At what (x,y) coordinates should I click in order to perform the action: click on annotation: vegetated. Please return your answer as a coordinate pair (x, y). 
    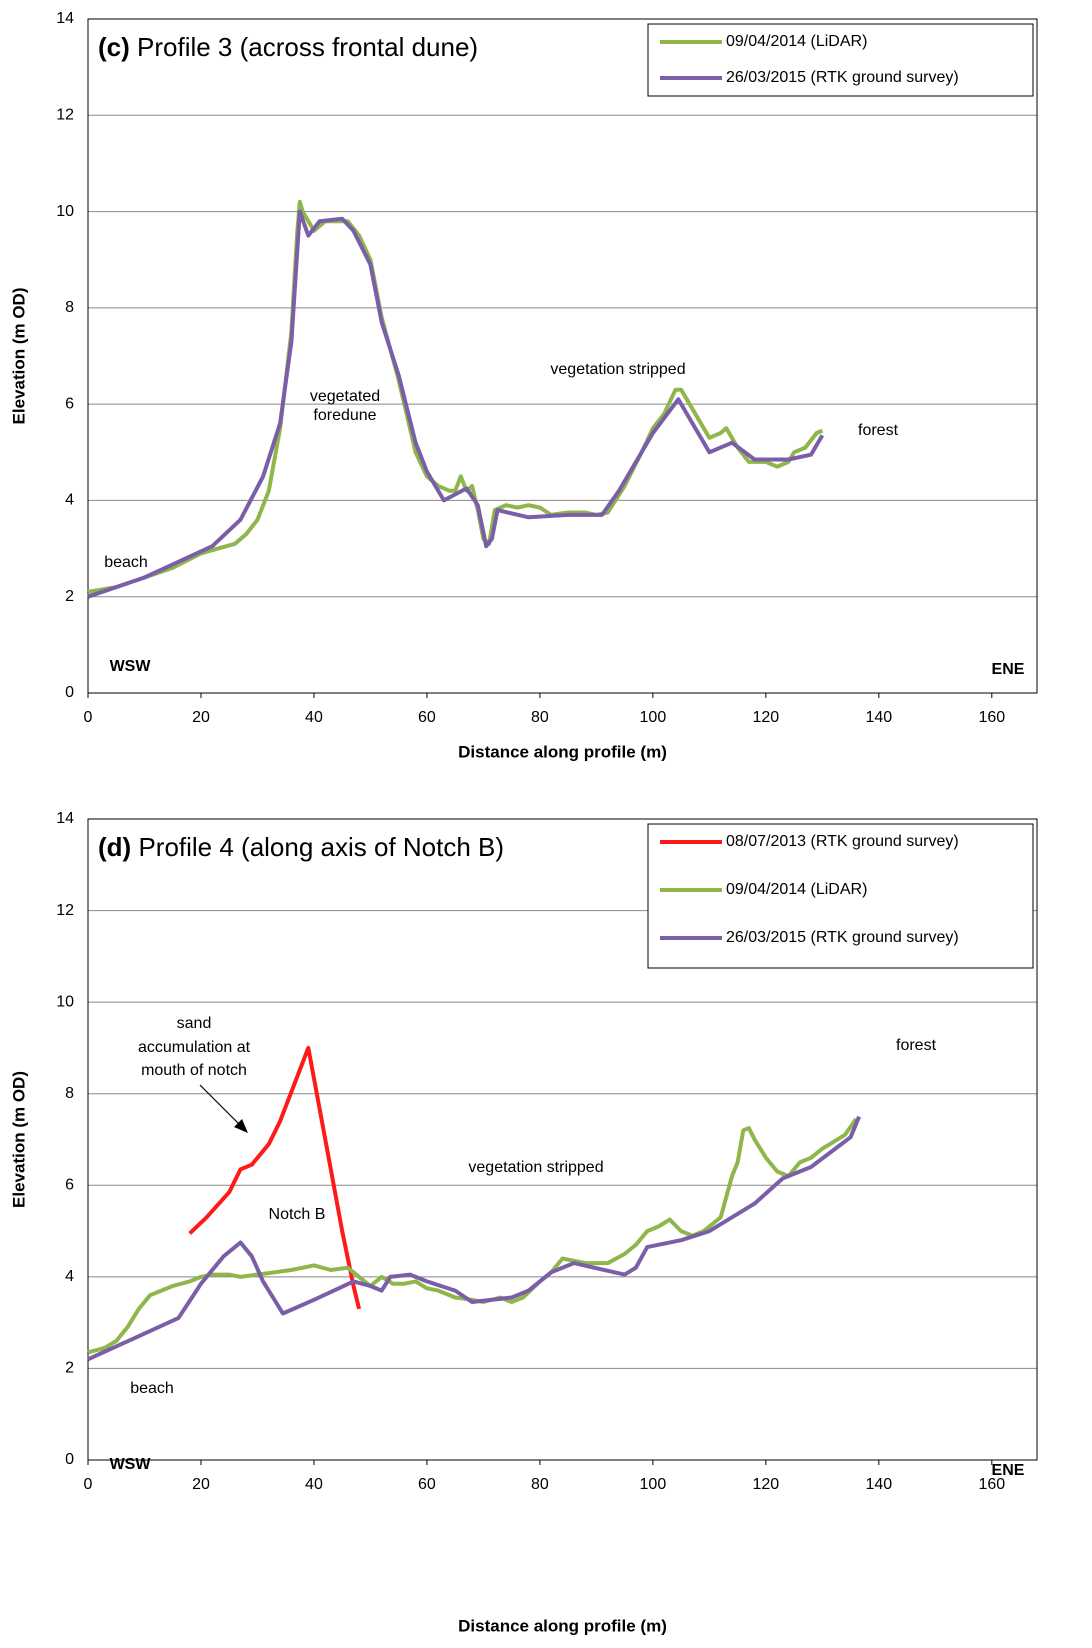
    Looking at the image, I should click on (345, 396).